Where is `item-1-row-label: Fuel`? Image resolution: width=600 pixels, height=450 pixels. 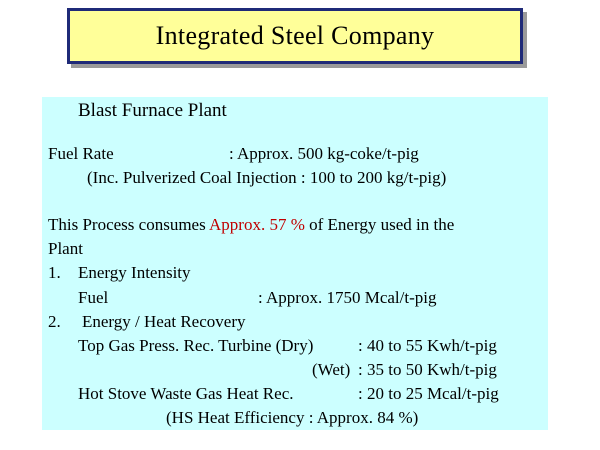
item-1-row-label: Fuel is located at coordinates (93, 297).